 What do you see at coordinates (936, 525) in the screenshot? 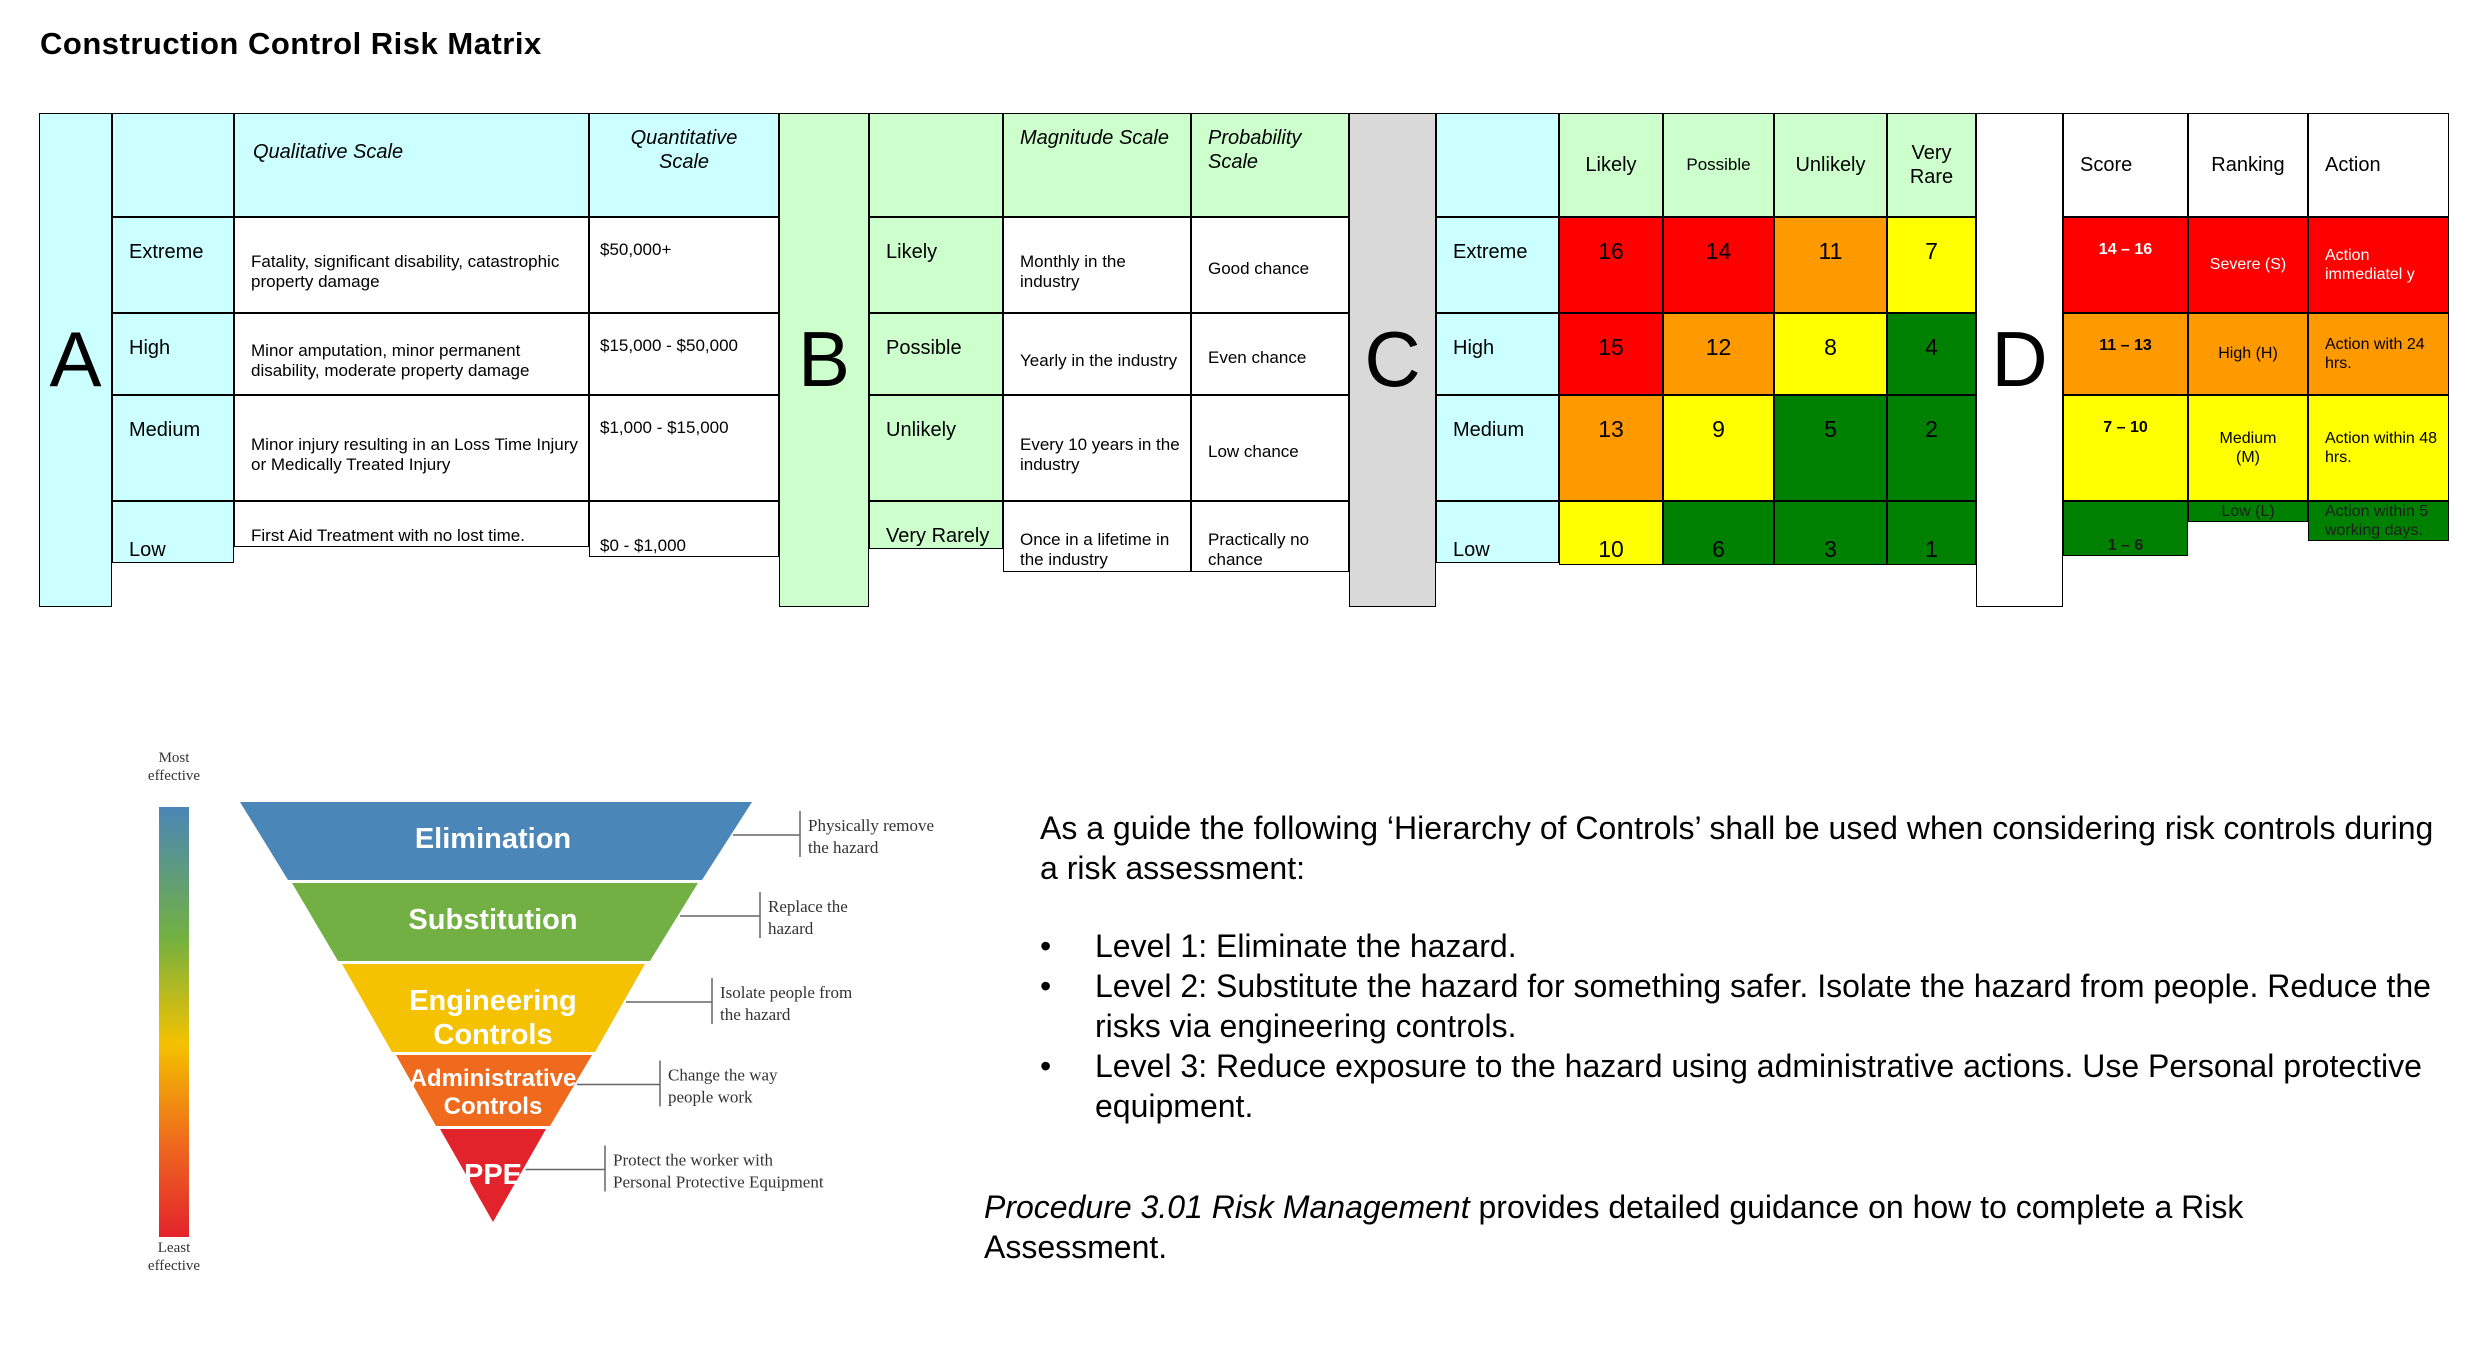
I see `likelihood-label: Very Rarely` at bounding box center [936, 525].